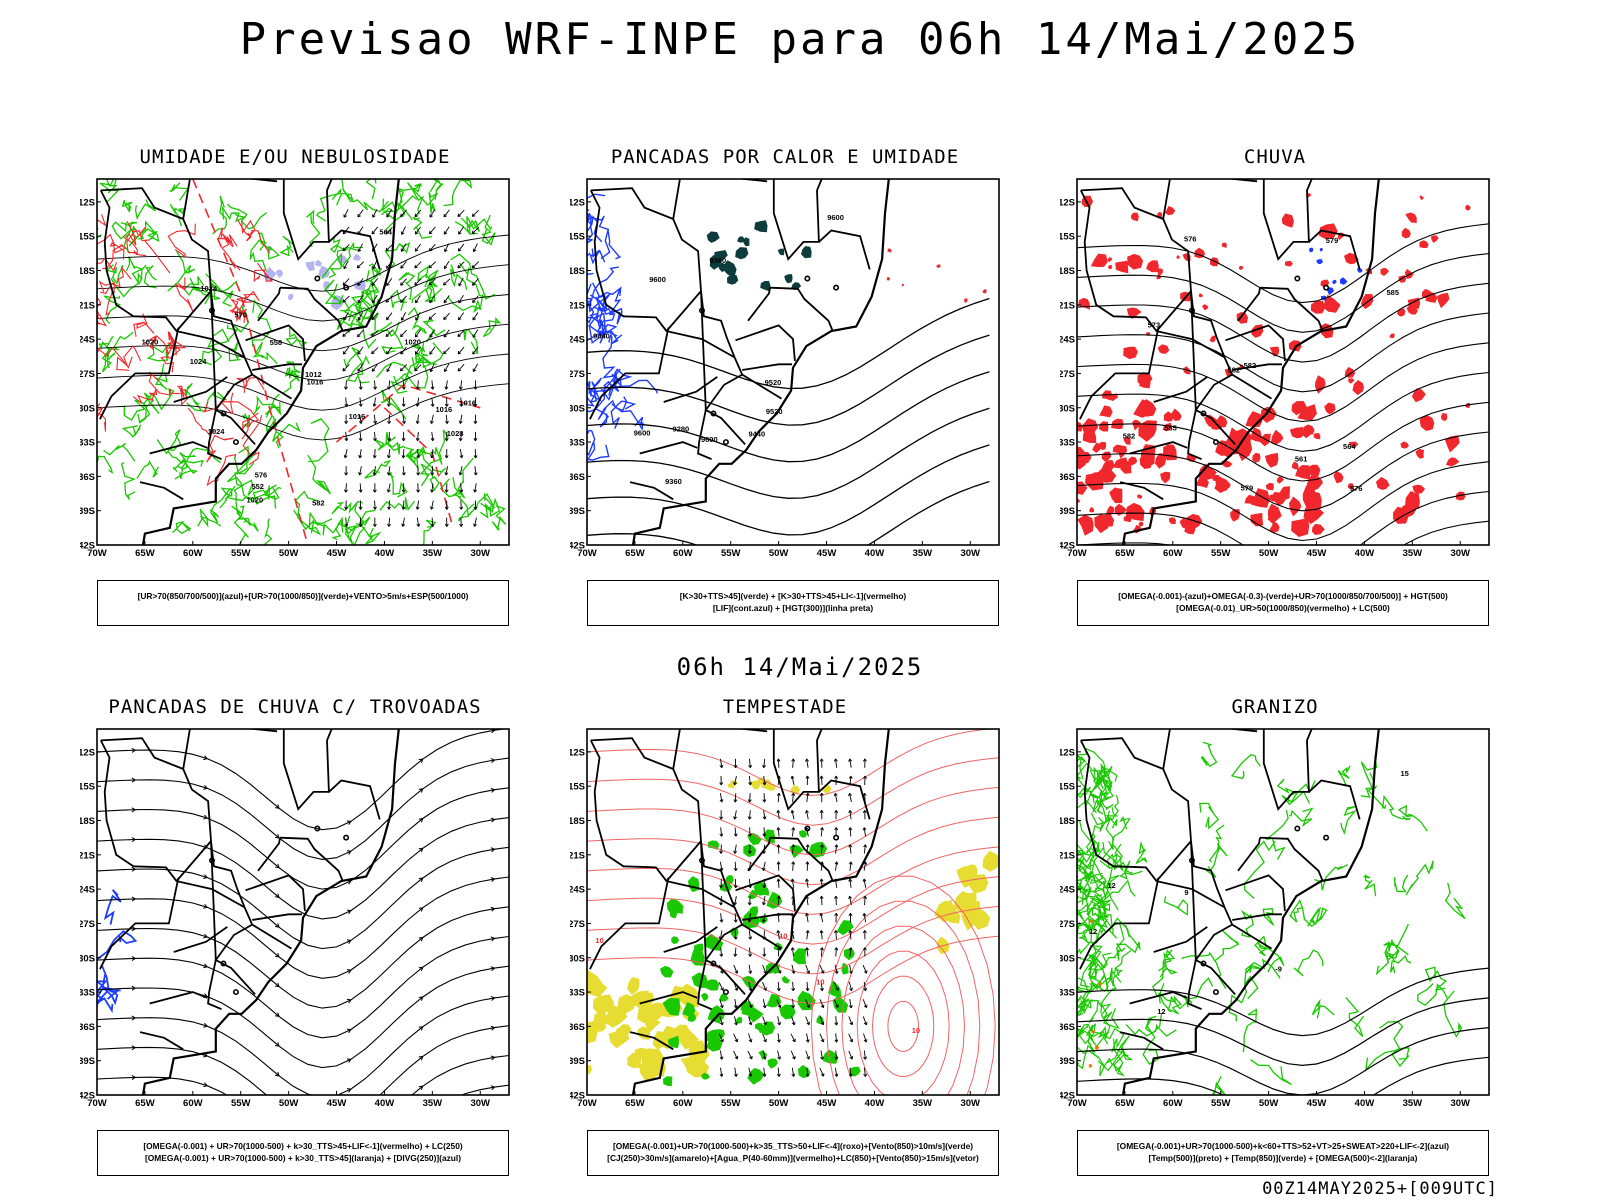  I want to click on omega-area, so click(1093, 1031).